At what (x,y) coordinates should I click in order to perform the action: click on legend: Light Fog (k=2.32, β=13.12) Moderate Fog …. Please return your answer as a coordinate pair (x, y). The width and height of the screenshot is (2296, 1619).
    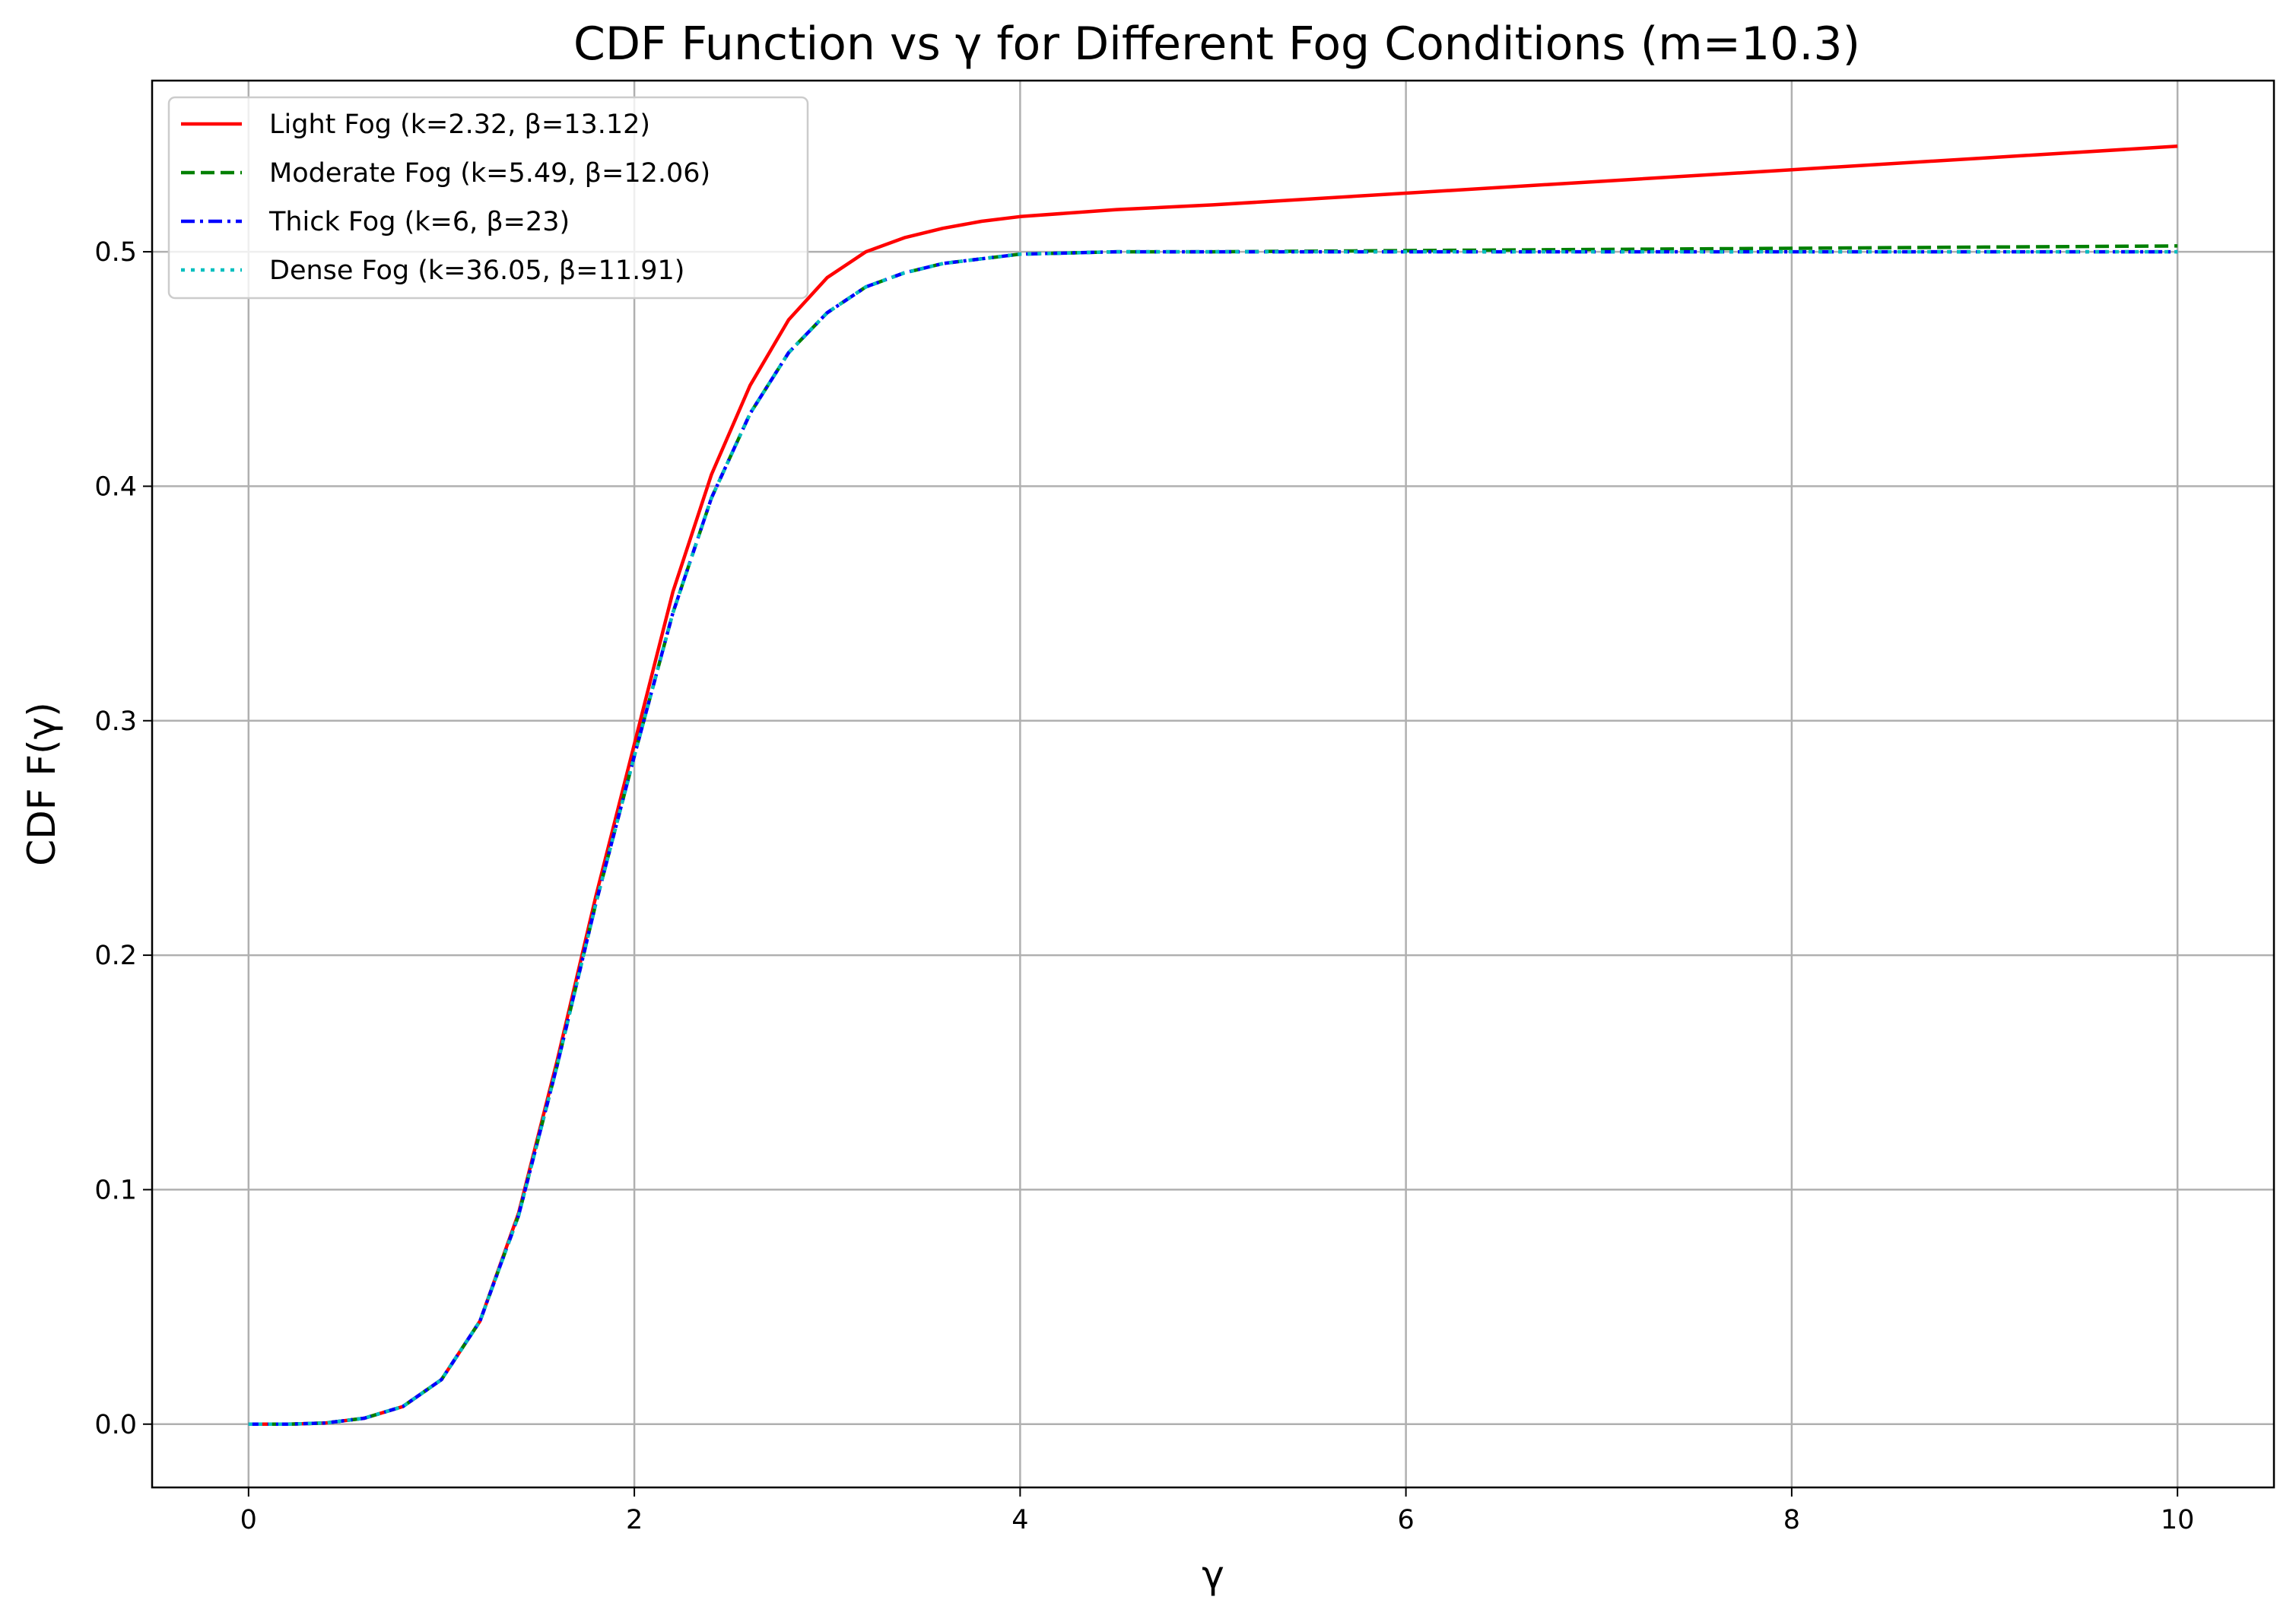
    Looking at the image, I should click on (488, 198).